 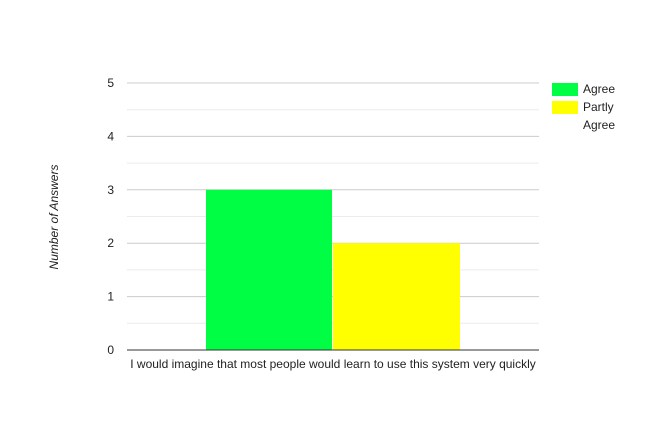 What do you see at coordinates (110, 83) in the screenshot?
I see `y-tick-label: 5` at bounding box center [110, 83].